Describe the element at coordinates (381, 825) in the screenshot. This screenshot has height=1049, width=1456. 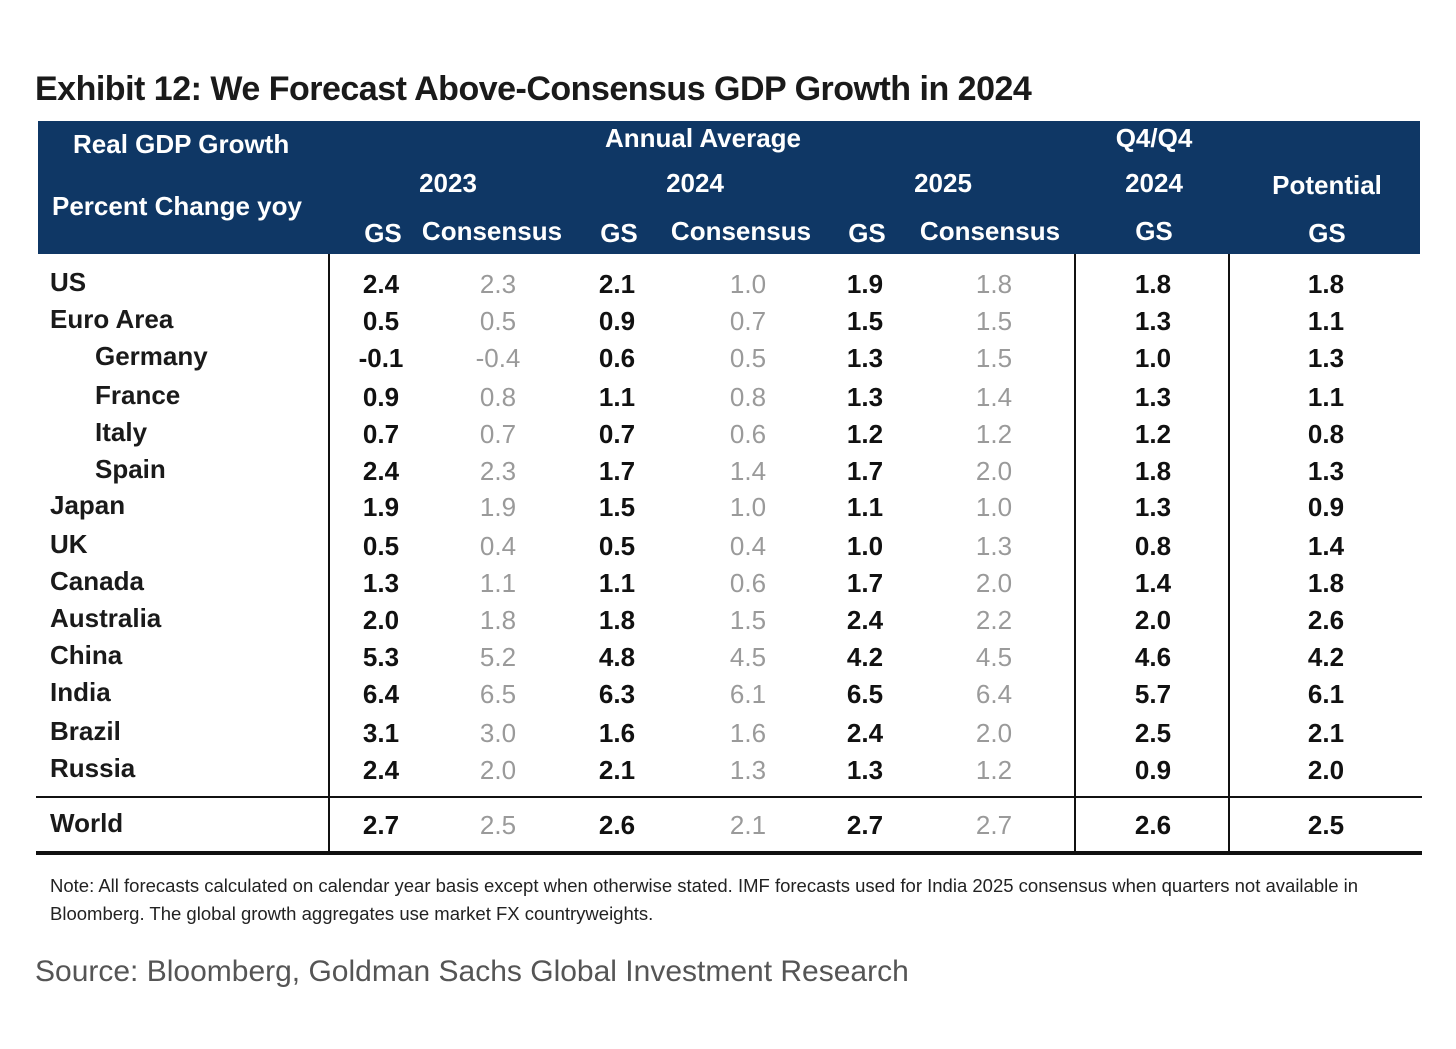
I see `cell-gs-2023: 2.7` at that location.